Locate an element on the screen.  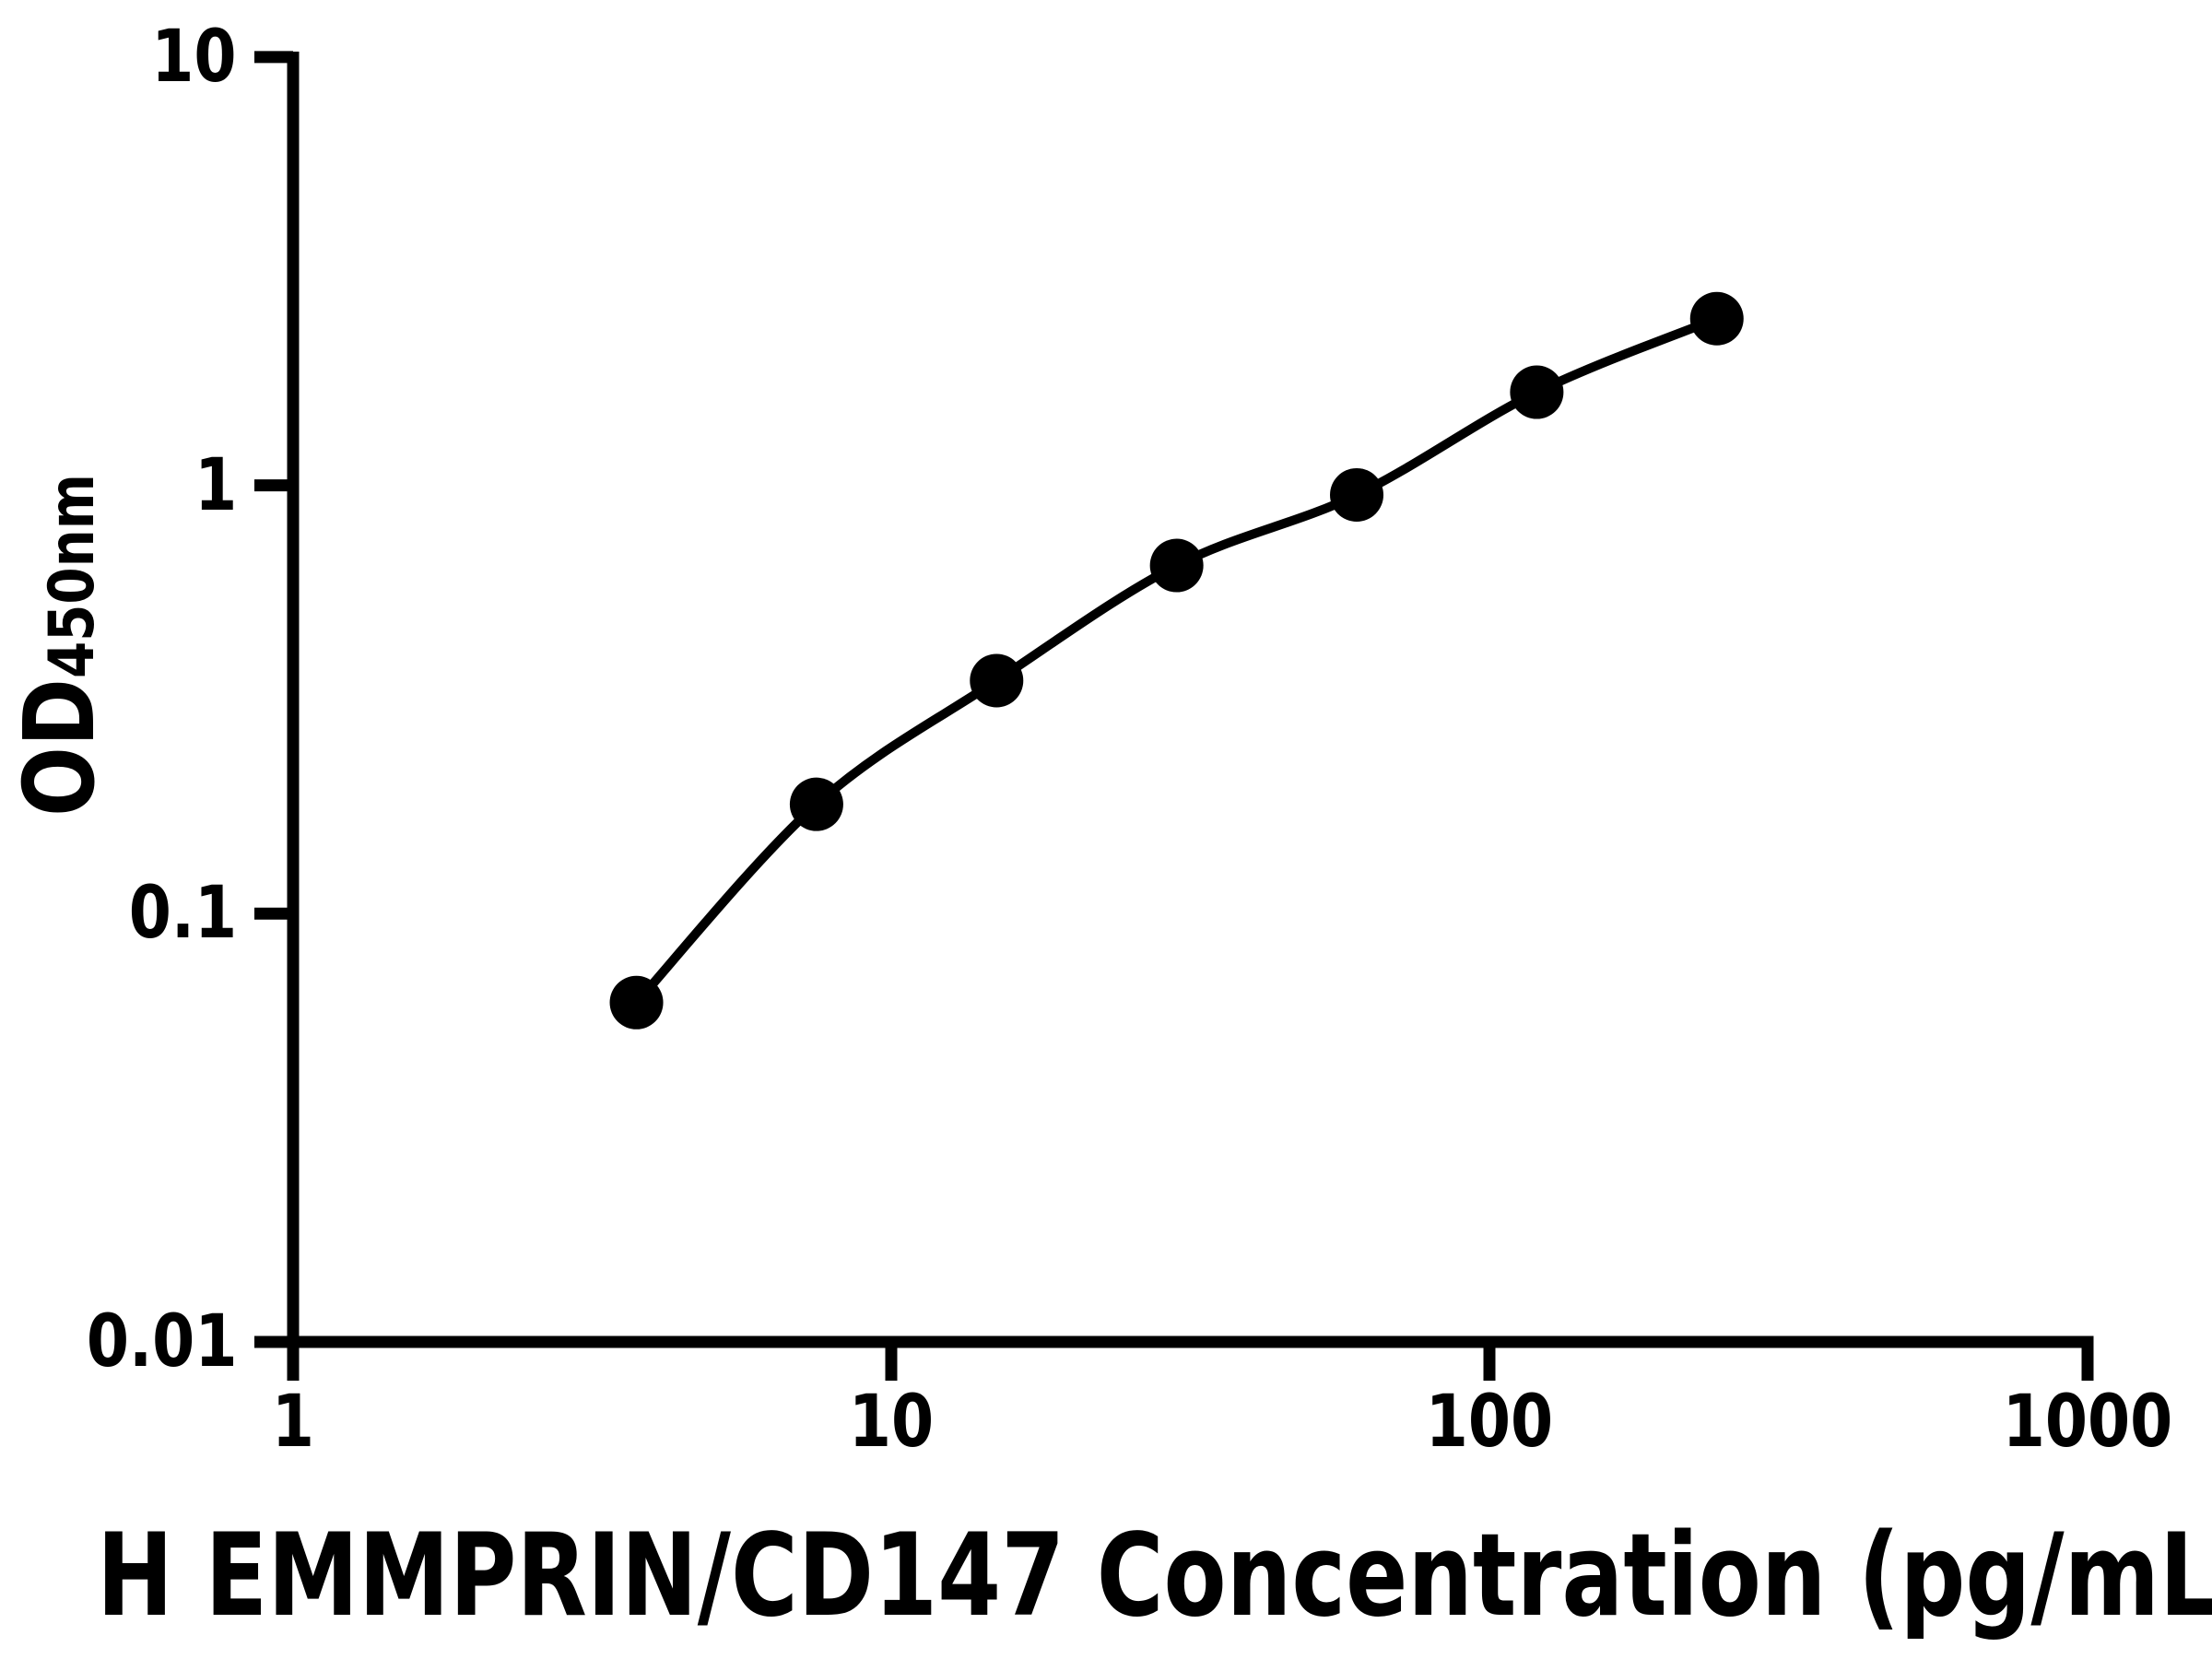
x-tick-label: 1000 is located at coordinates (2087, 1422).